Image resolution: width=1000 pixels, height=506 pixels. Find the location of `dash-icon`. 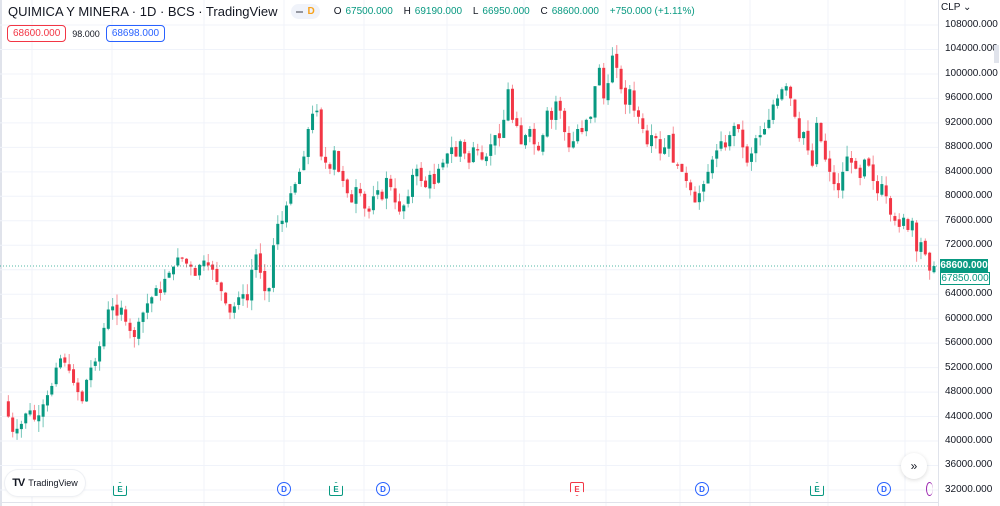

dash-icon is located at coordinates (300, 11).